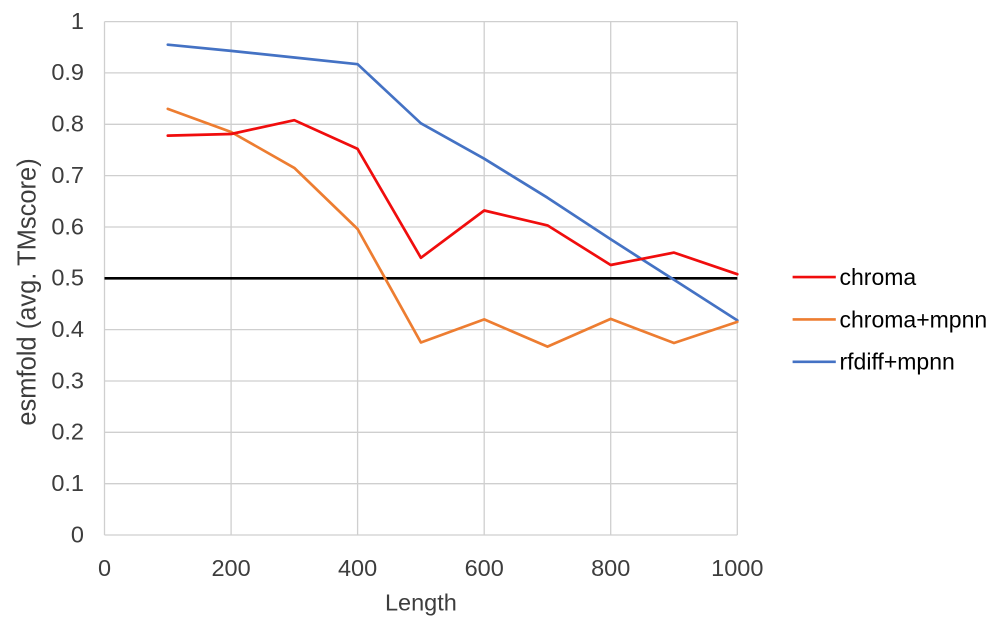 The width and height of the screenshot is (1000, 624). What do you see at coordinates (67, 380) in the screenshot?
I see `svg-text: 0.3` at bounding box center [67, 380].